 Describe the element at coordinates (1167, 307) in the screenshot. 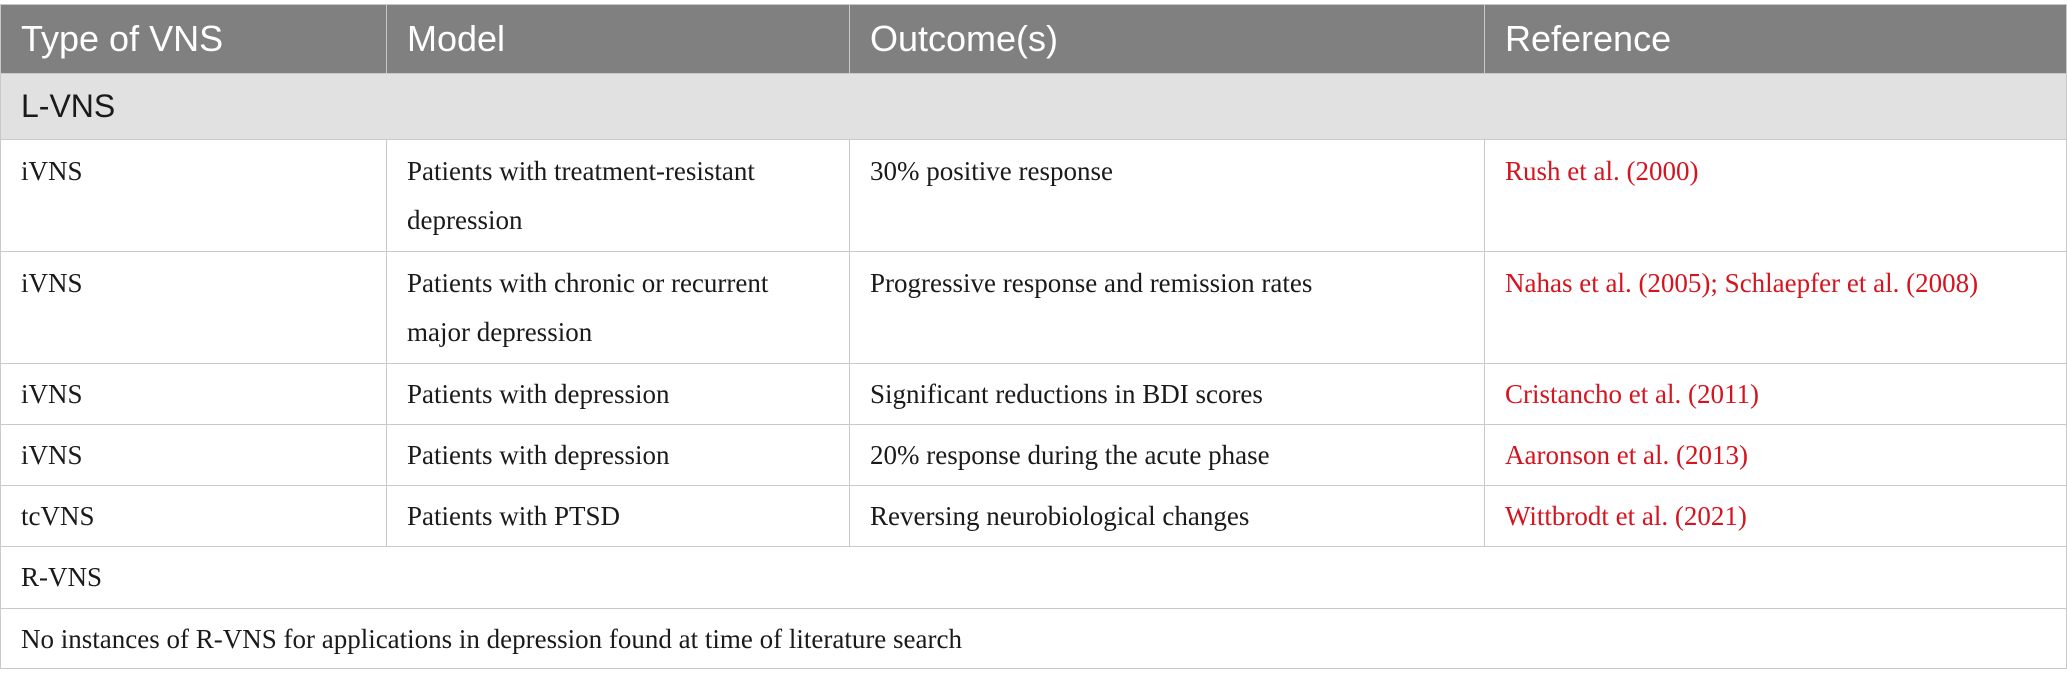

I see `cell-outcome: Progressive response and remission rates` at that location.